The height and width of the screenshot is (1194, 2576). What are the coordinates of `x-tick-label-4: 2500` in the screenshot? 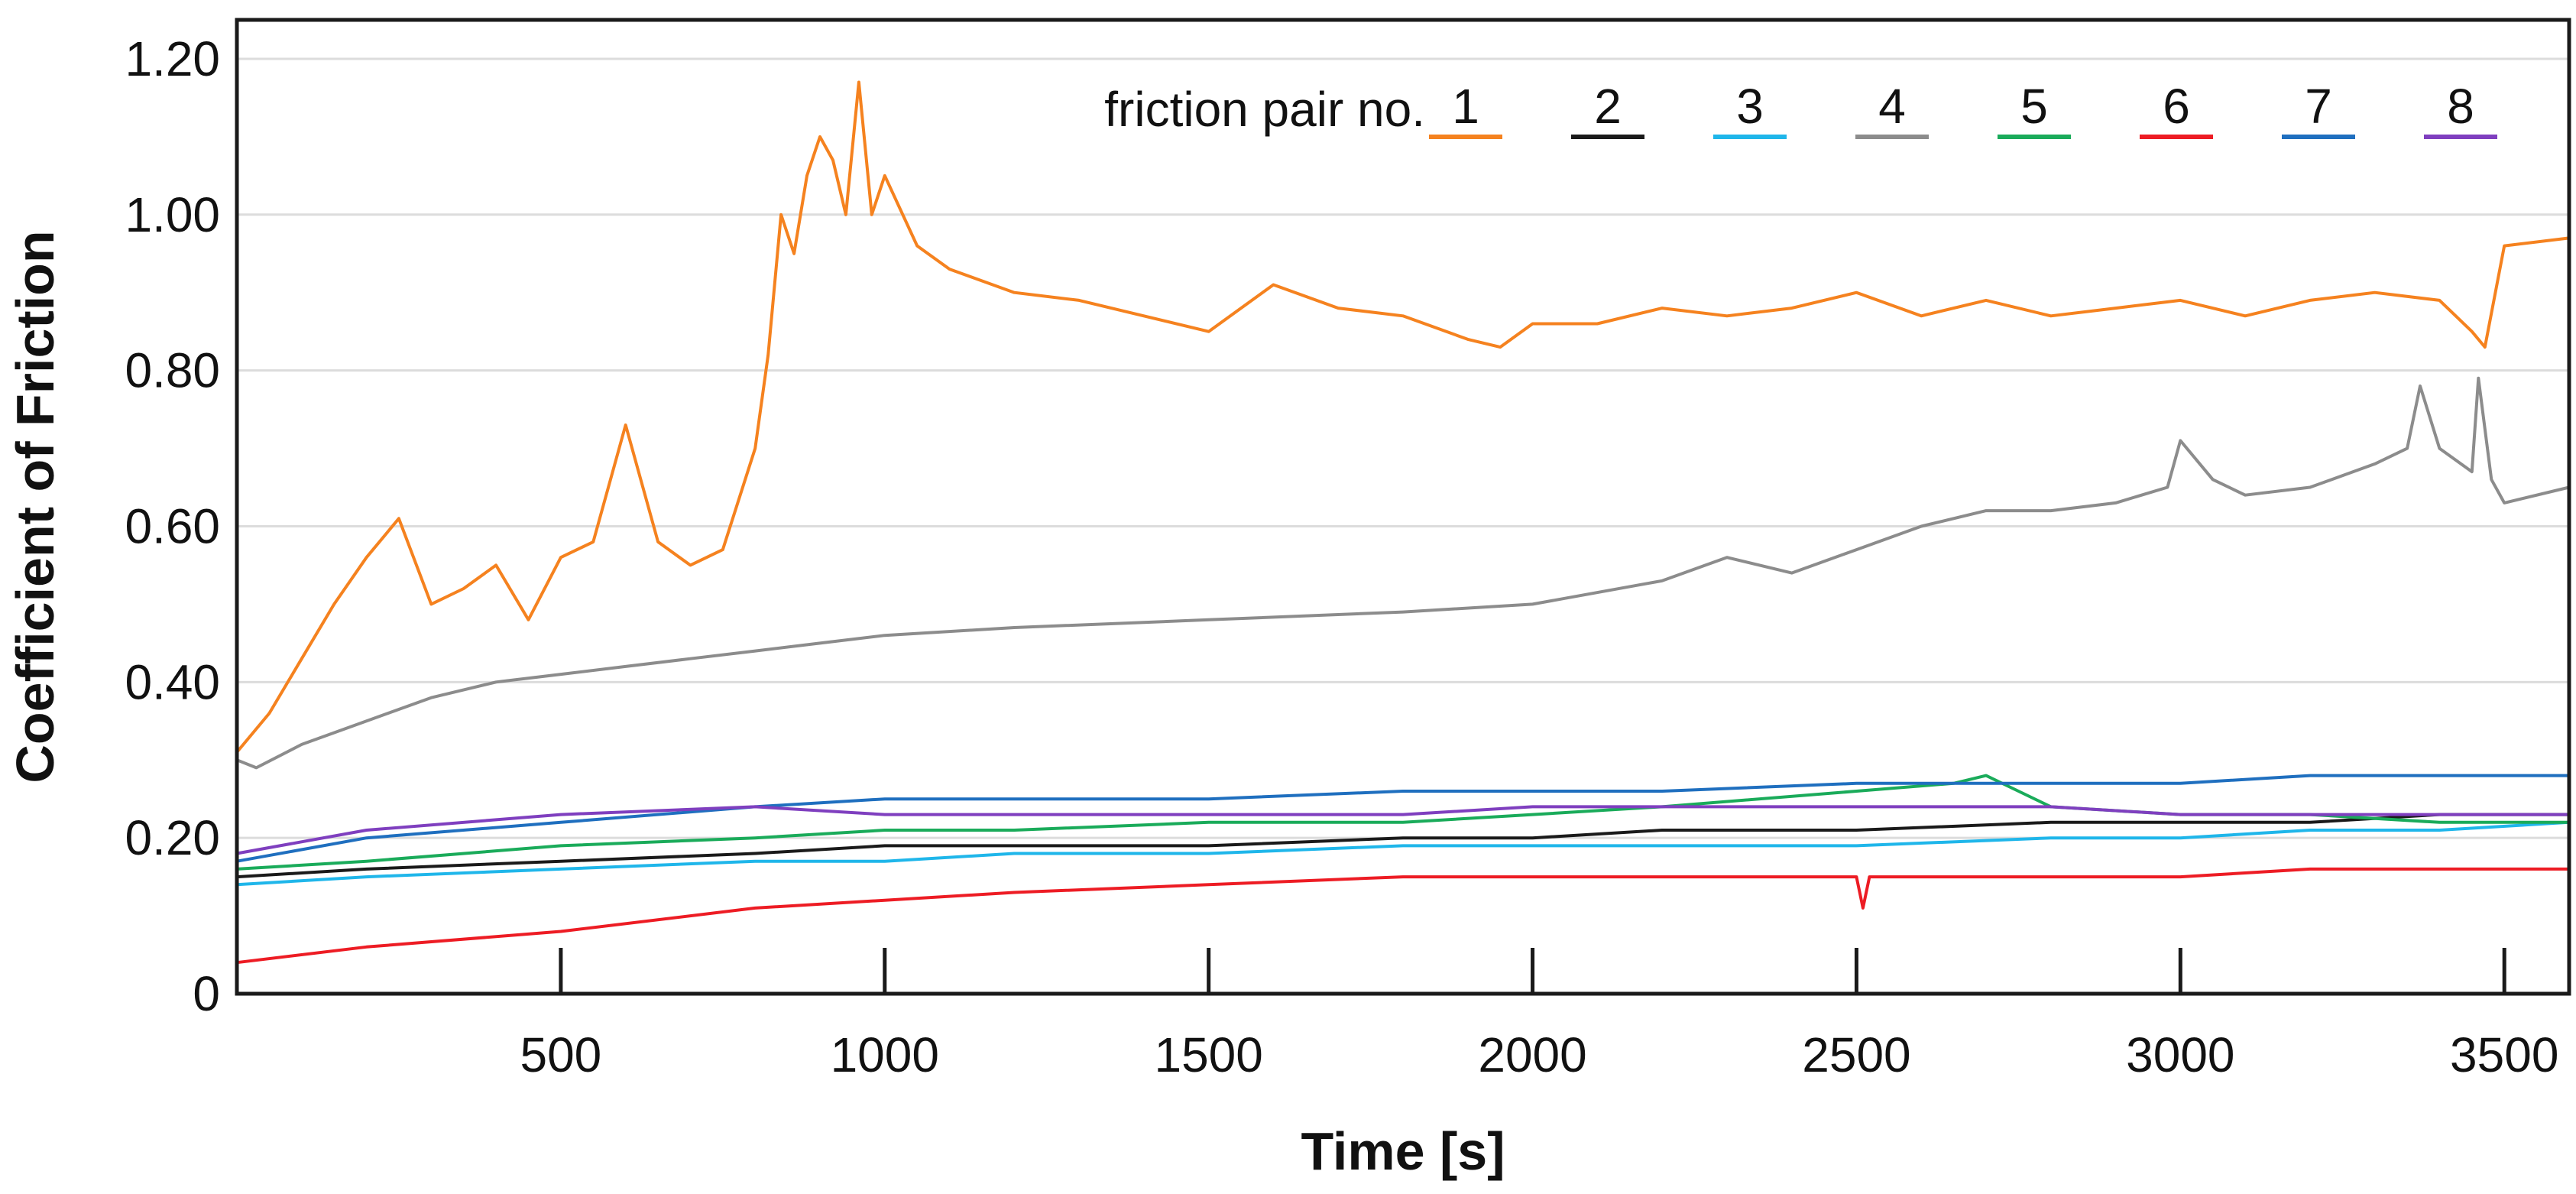 It's located at (1856, 1054).